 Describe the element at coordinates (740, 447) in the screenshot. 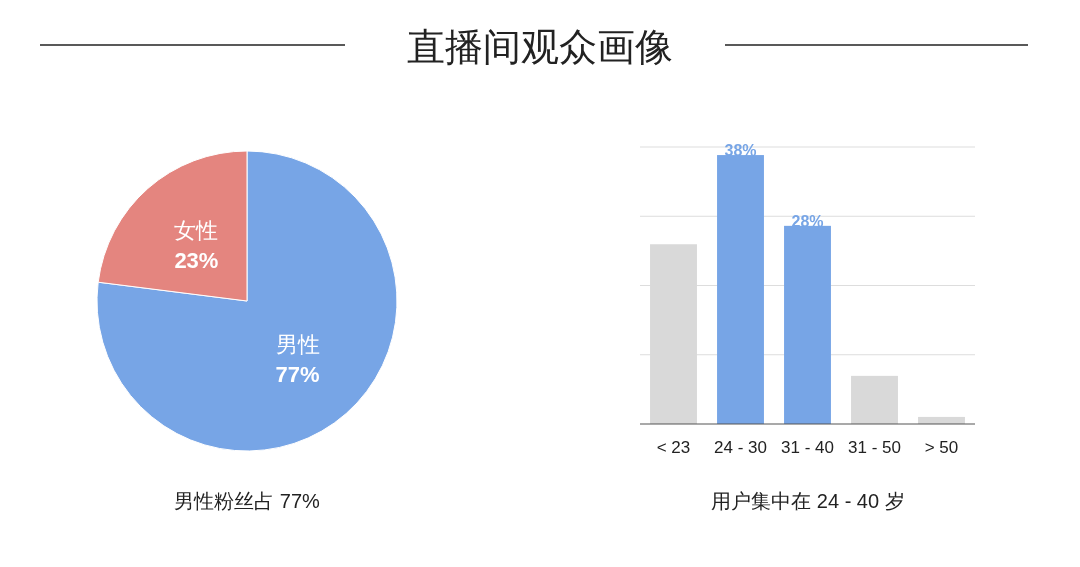

I see `x-tick-label: 24 - 30` at that location.